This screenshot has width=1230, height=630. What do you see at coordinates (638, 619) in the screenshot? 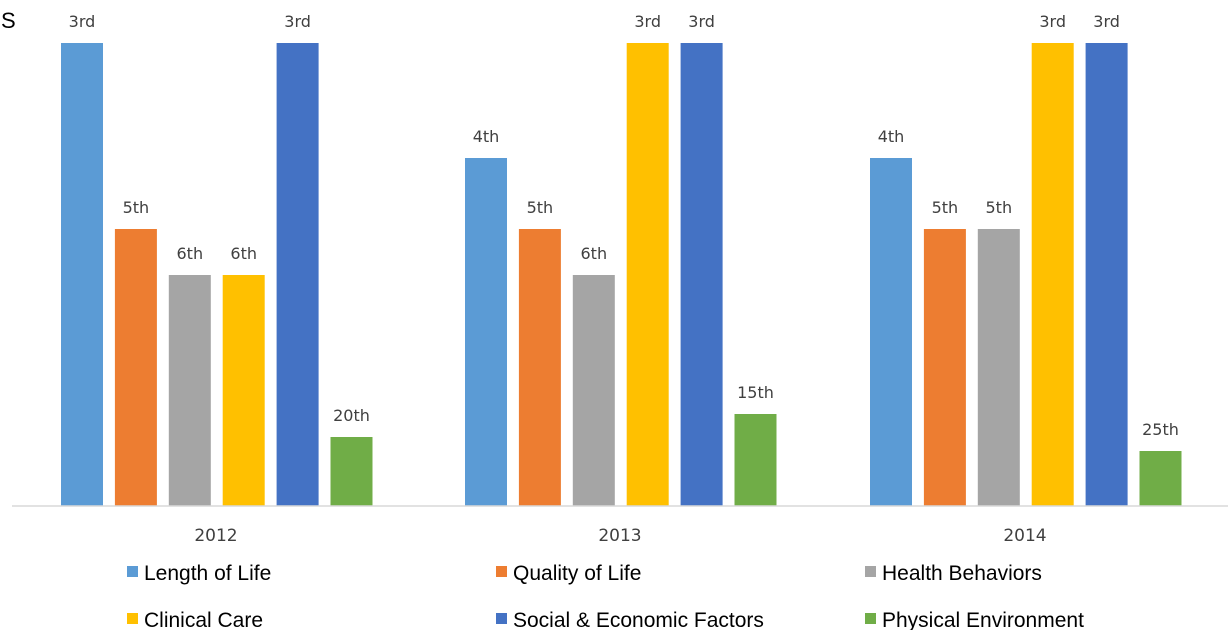
I see `legend-label-social-economic-factors: Social & Economic Factors` at bounding box center [638, 619].